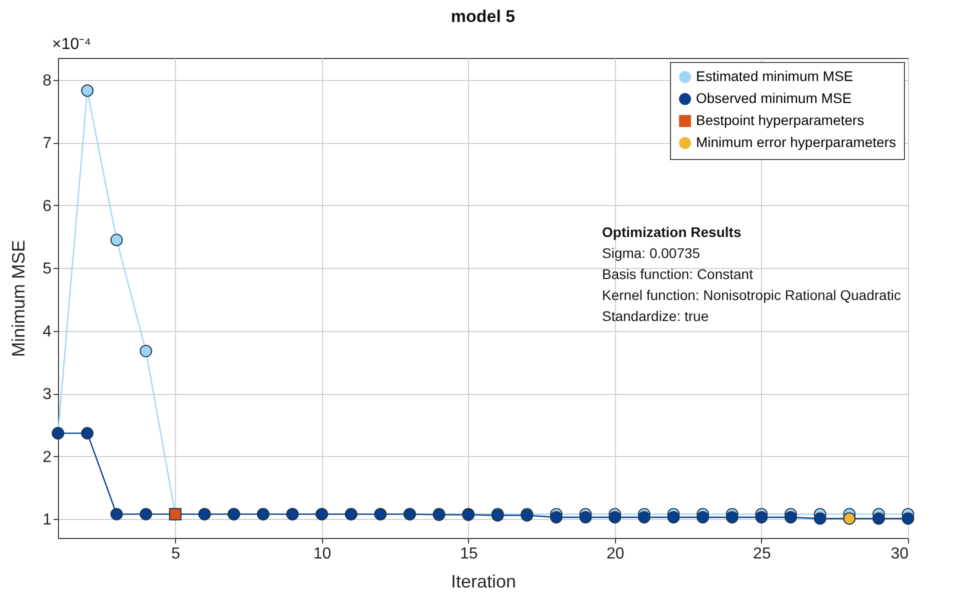 This screenshot has height=607, width=960. What do you see at coordinates (175, 554) in the screenshot?
I see `x-tick-label: 5` at bounding box center [175, 554].